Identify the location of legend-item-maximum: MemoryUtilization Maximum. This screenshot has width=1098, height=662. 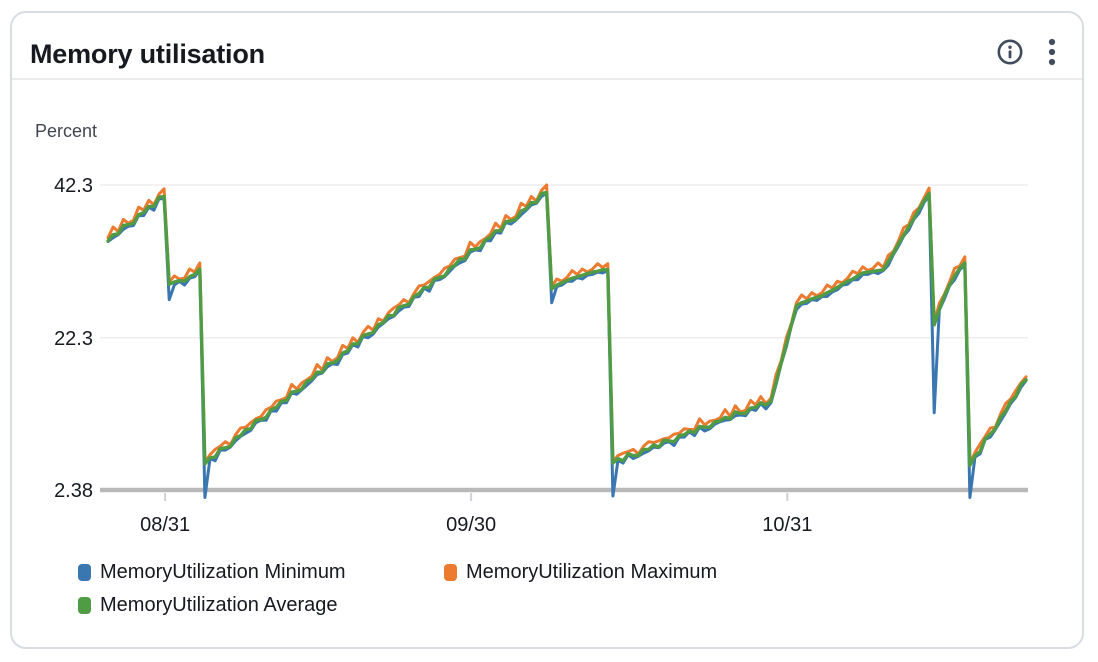
(580, 572).